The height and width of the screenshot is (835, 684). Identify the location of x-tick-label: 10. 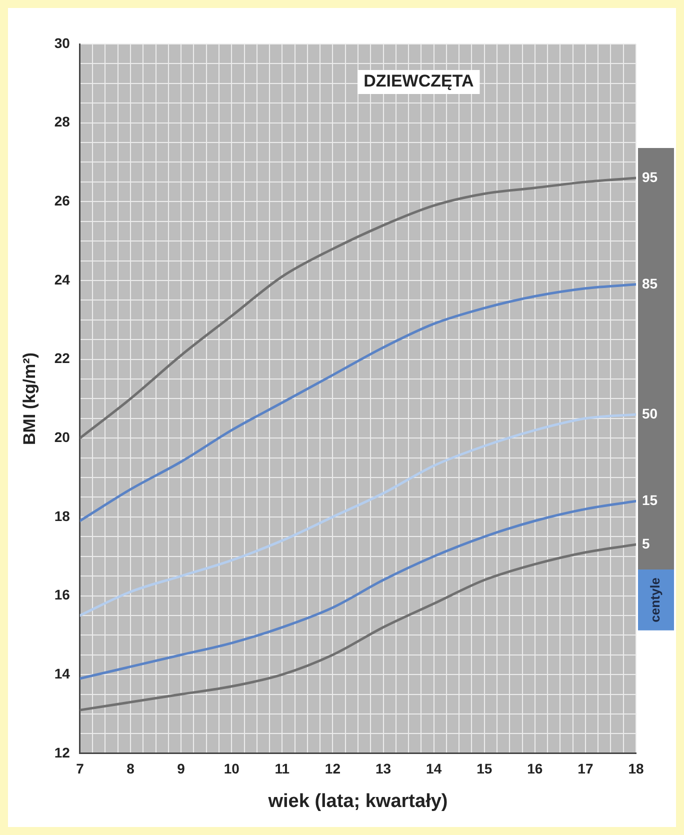
(232, 768).